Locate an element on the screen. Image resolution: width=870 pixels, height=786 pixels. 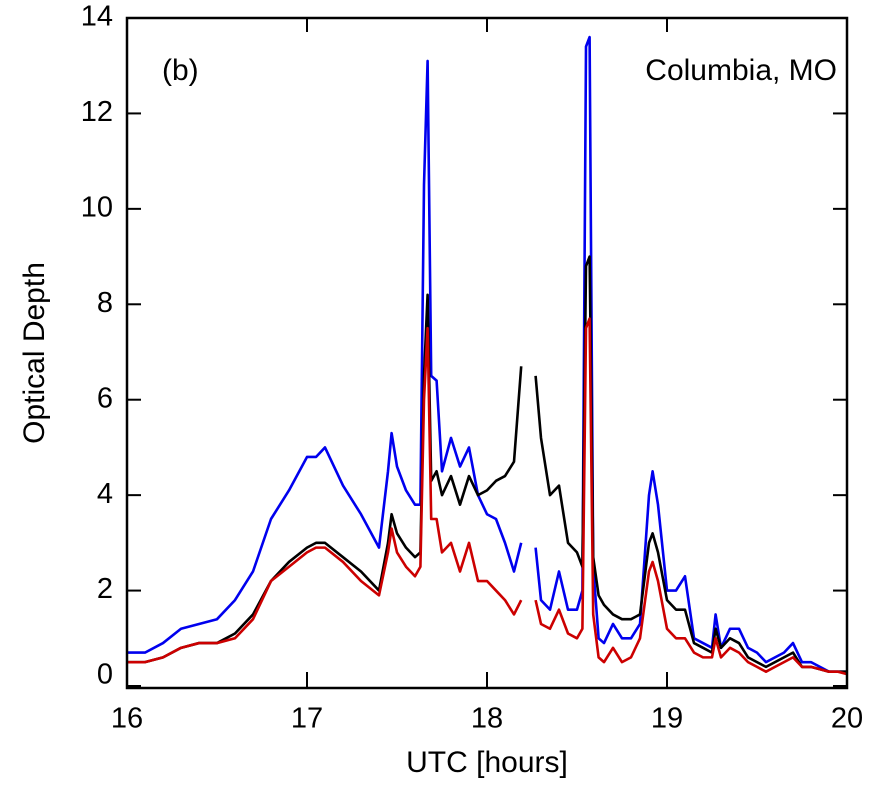
y-tick-label: 10 is located at coordinates (97, 208).